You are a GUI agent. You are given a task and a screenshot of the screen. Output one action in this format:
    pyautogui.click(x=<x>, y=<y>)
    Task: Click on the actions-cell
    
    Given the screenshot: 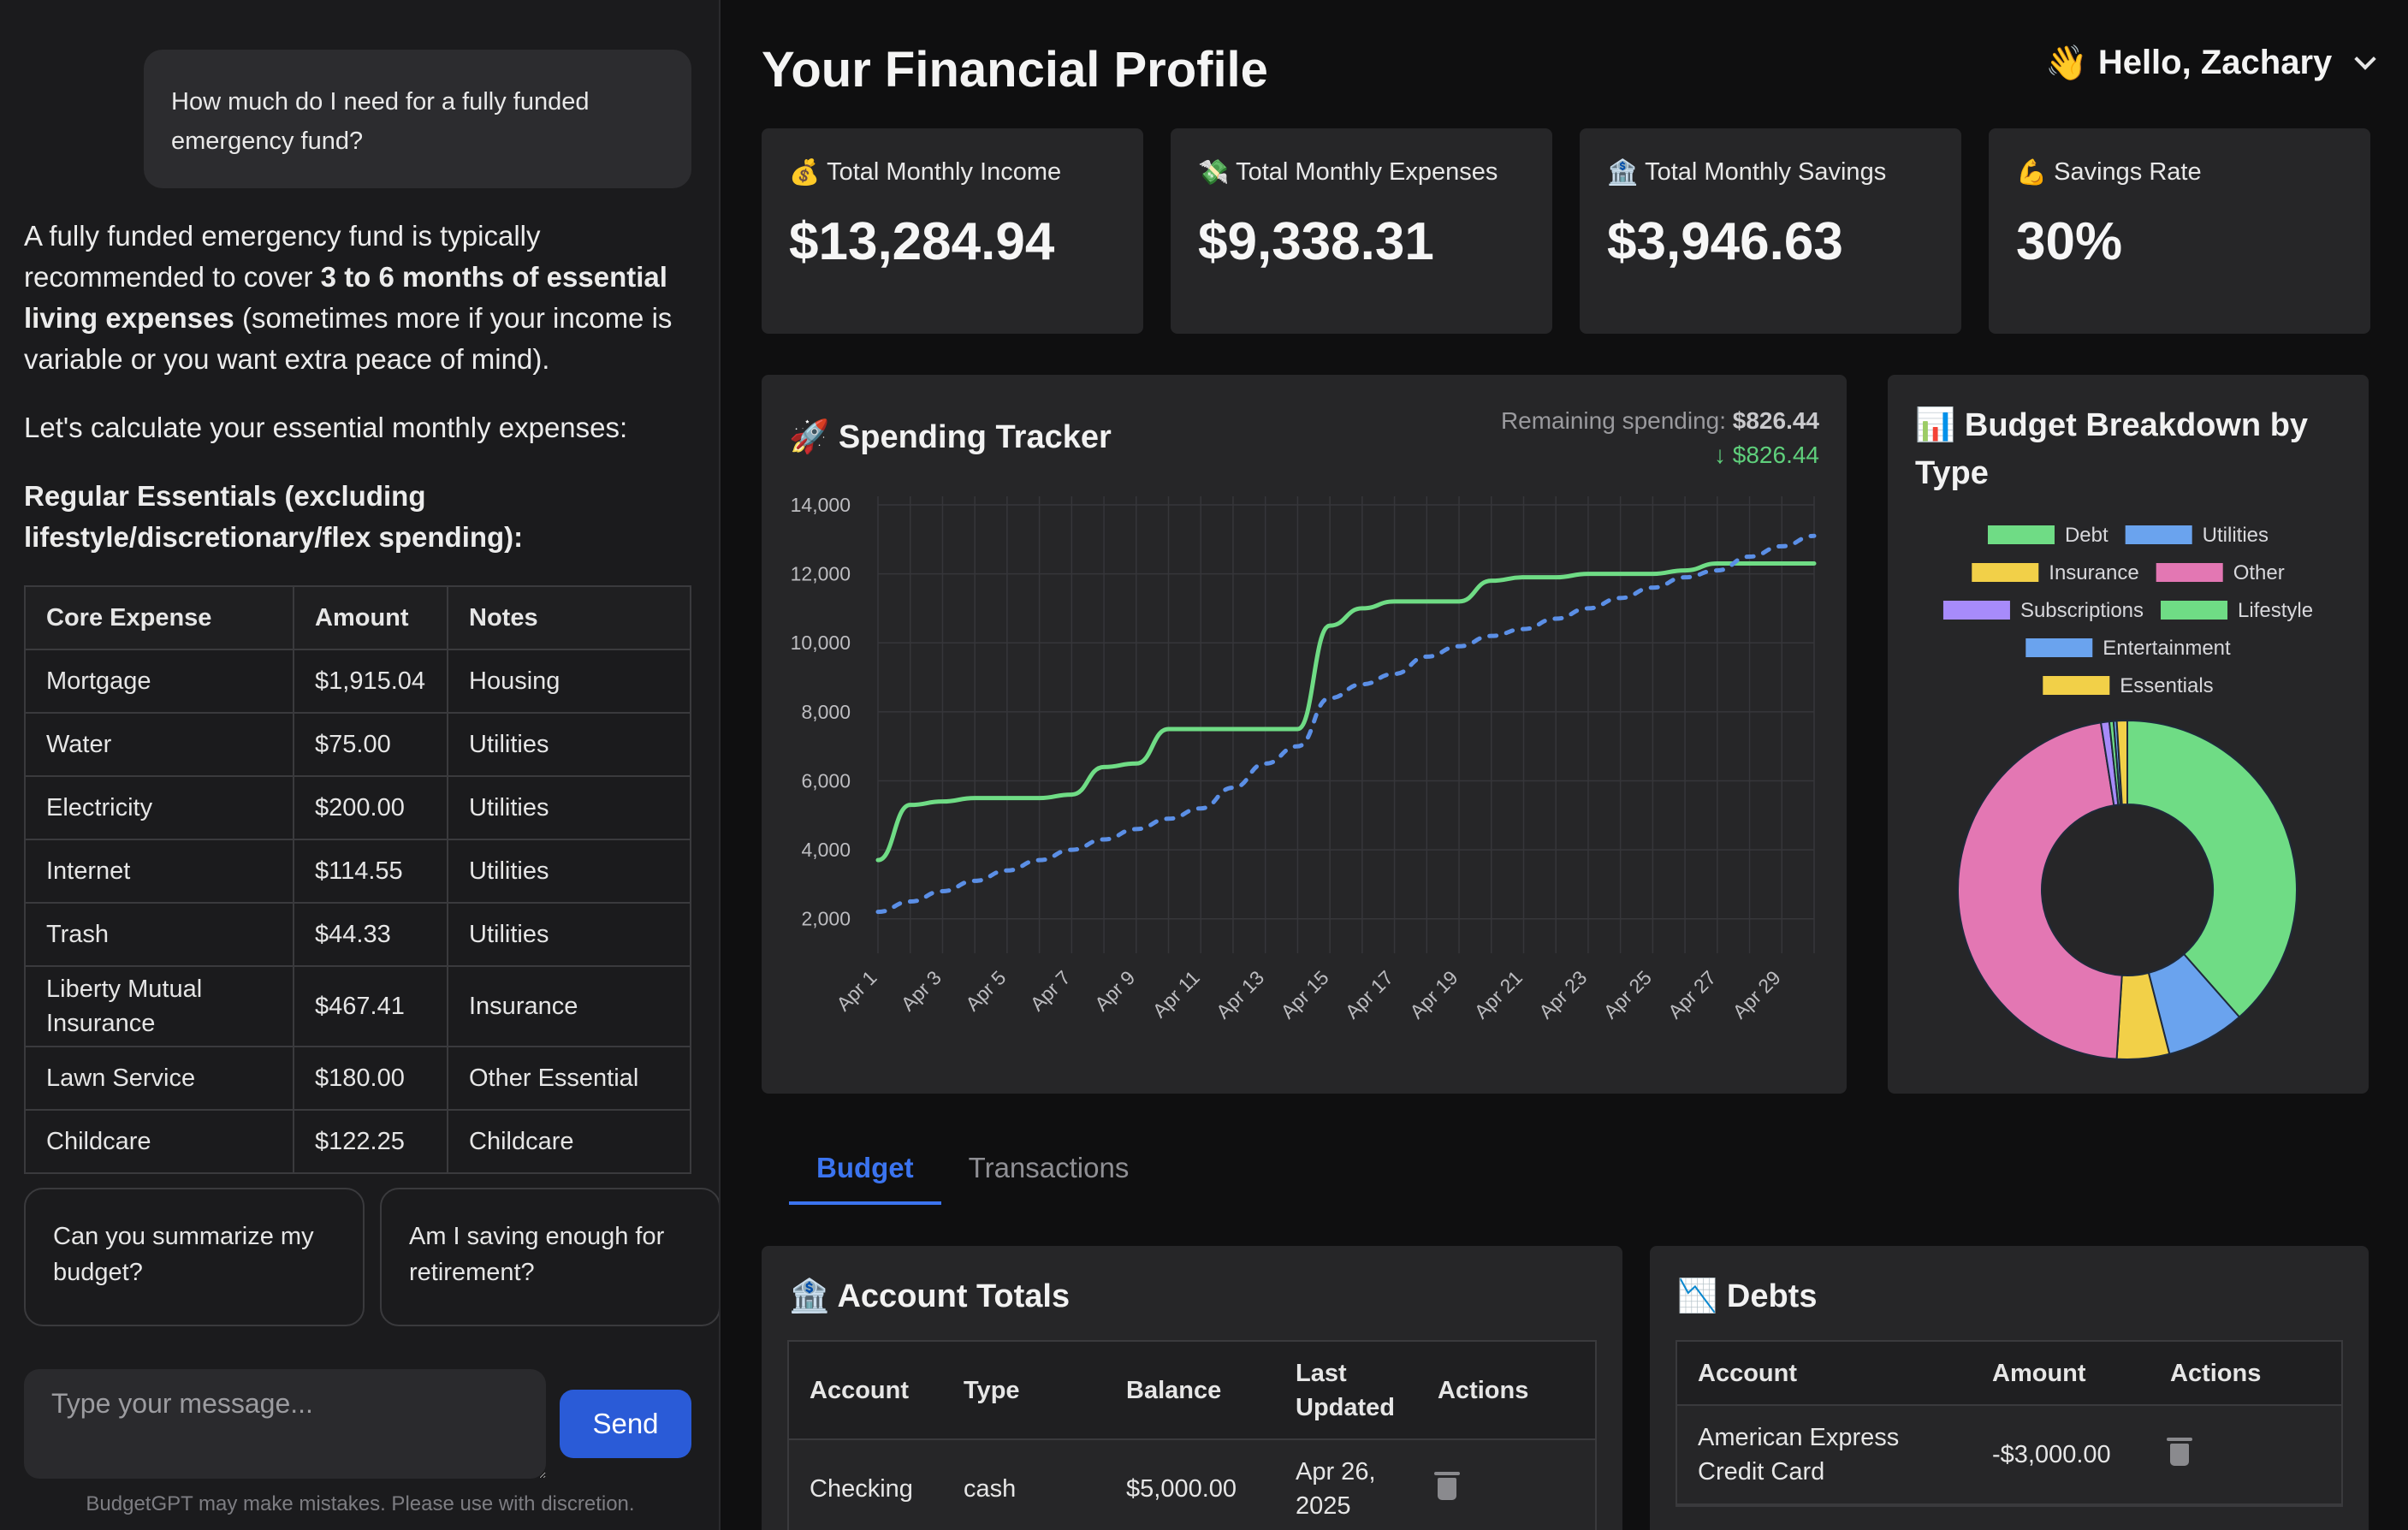 What is the action you would take?
    pyautogui.click(x=1506, y=1485)
    